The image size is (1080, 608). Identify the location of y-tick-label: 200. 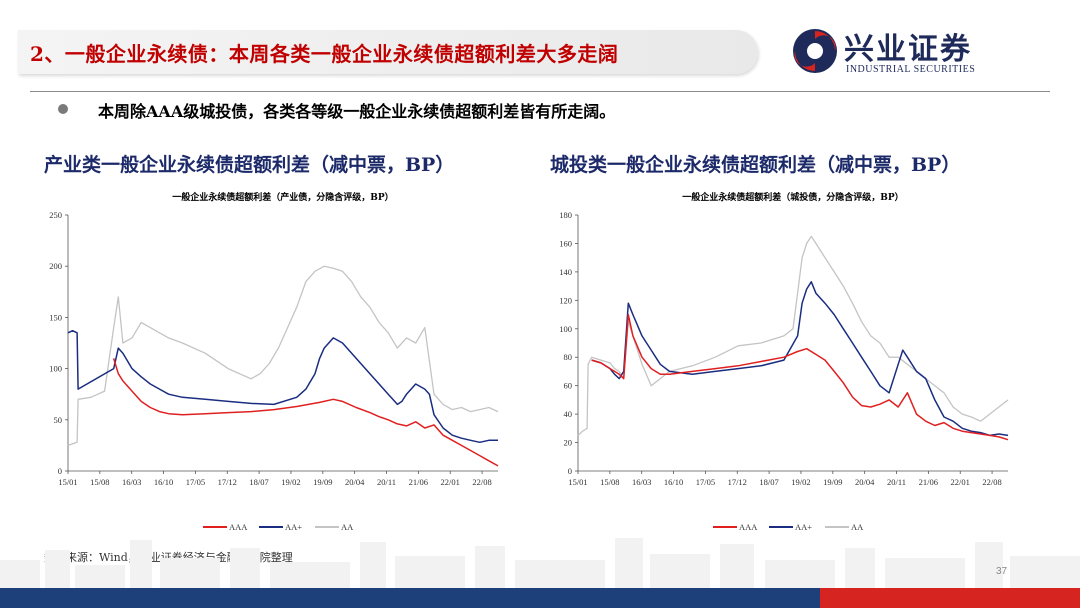
(55, 266).